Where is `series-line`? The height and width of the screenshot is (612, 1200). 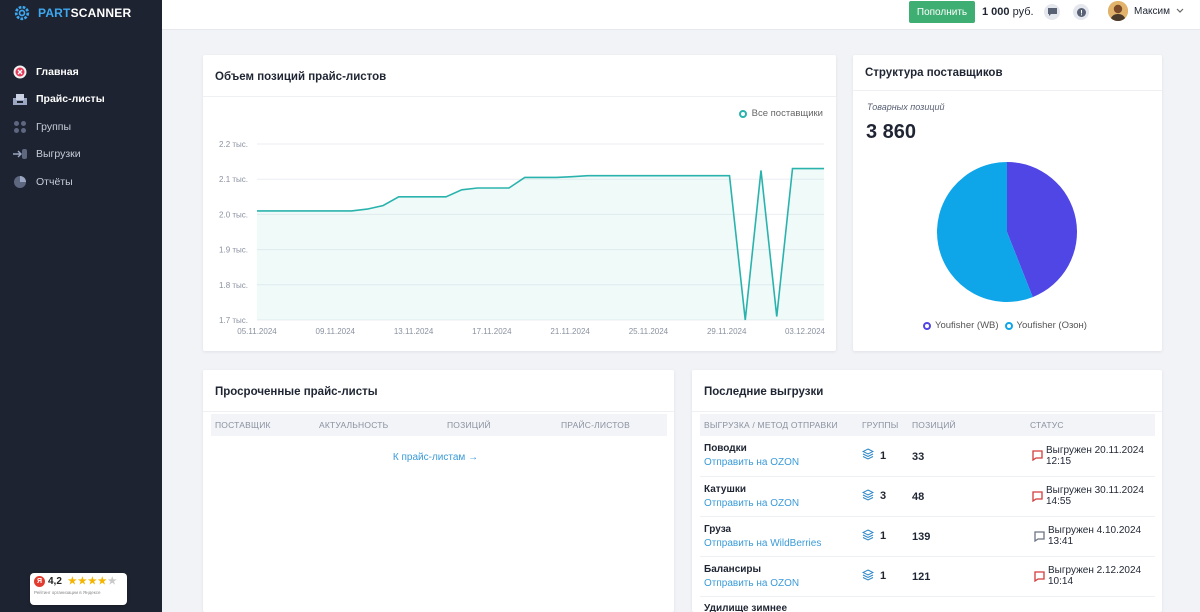
series-line is located at coordinates (540, 244).